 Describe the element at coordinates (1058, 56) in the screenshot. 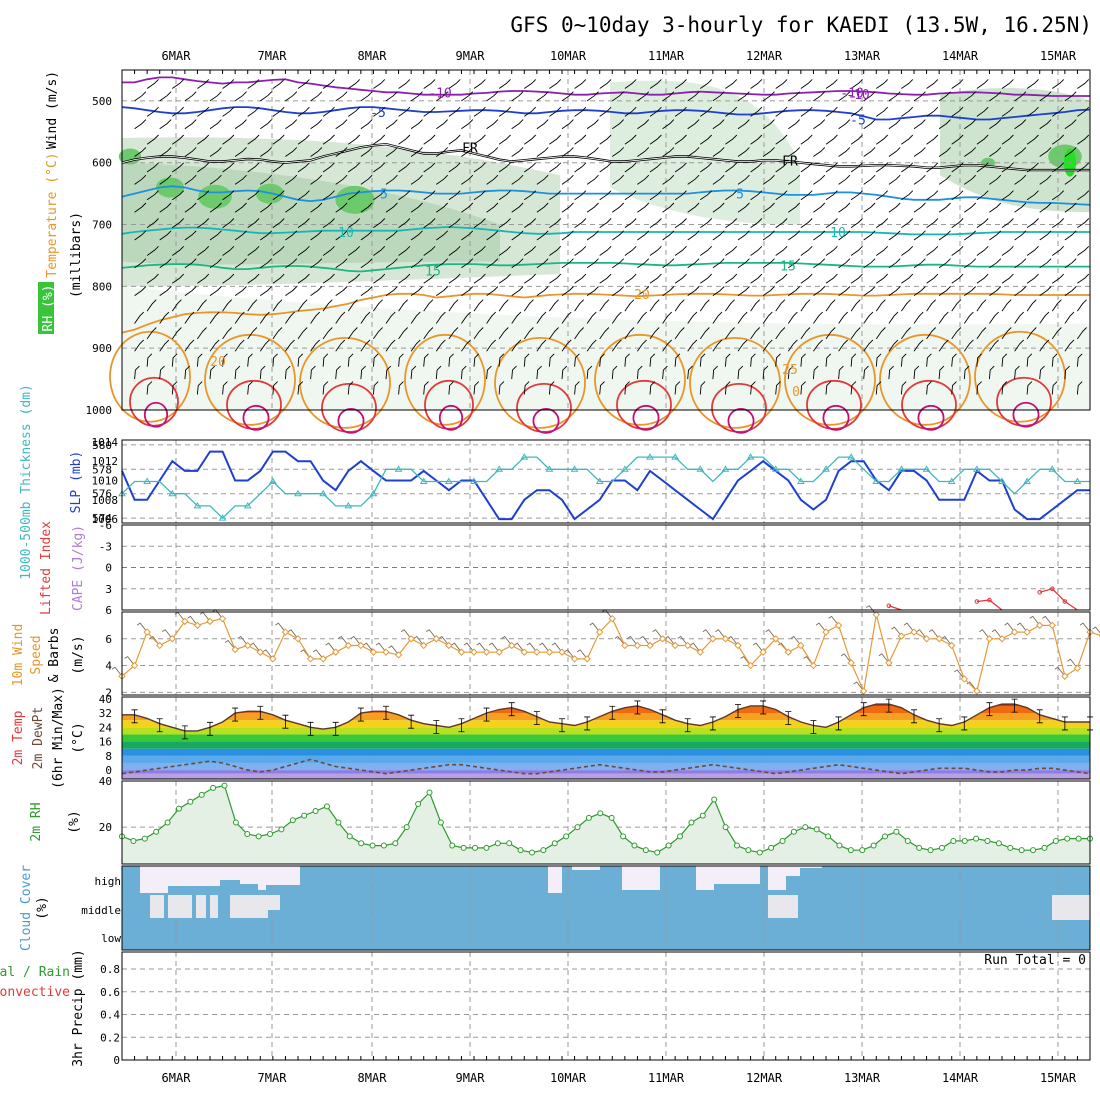

I see `date-label-top: 15MAR` at that location.